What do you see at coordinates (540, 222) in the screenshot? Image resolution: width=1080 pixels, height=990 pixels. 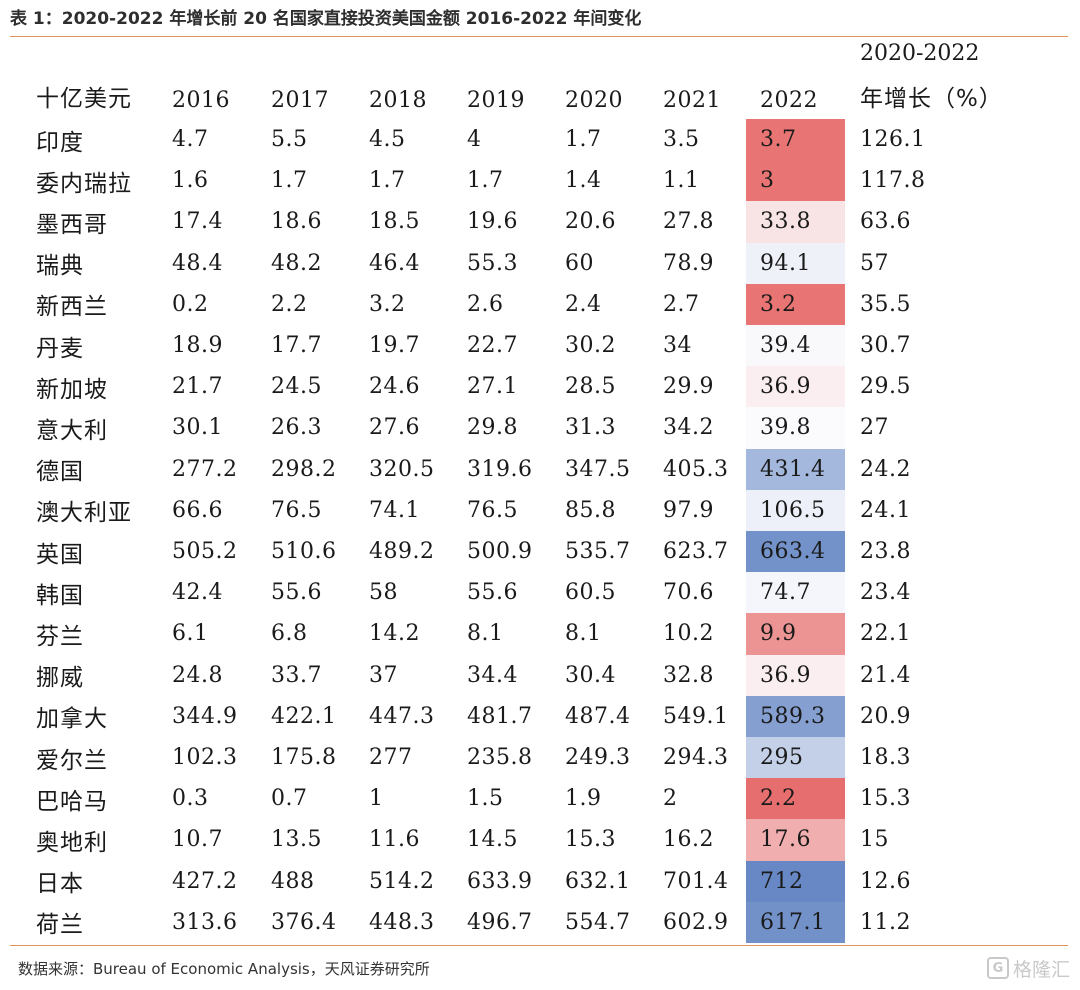 I see `table-row: 墨西哥 17.4 18.6 18.5 19.6 20.6 27.8 33.8 63.6` at bounding box center [540, 222].